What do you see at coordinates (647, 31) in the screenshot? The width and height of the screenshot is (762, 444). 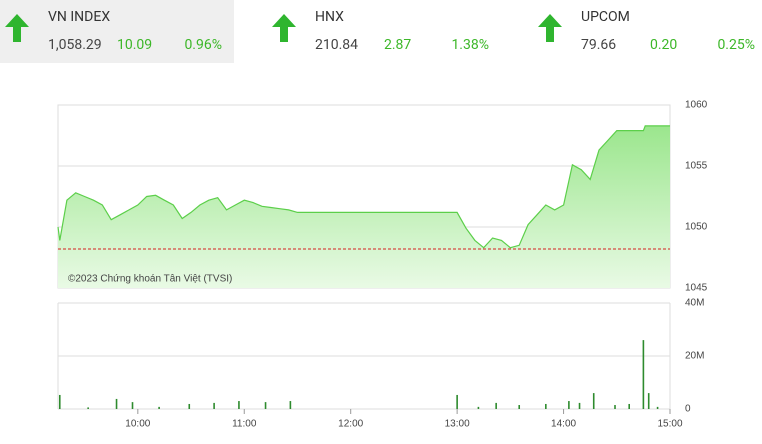 I see `ticker-tab: UPCOM 79.66 0.20 0.25%` at bounding box center [647, 31].